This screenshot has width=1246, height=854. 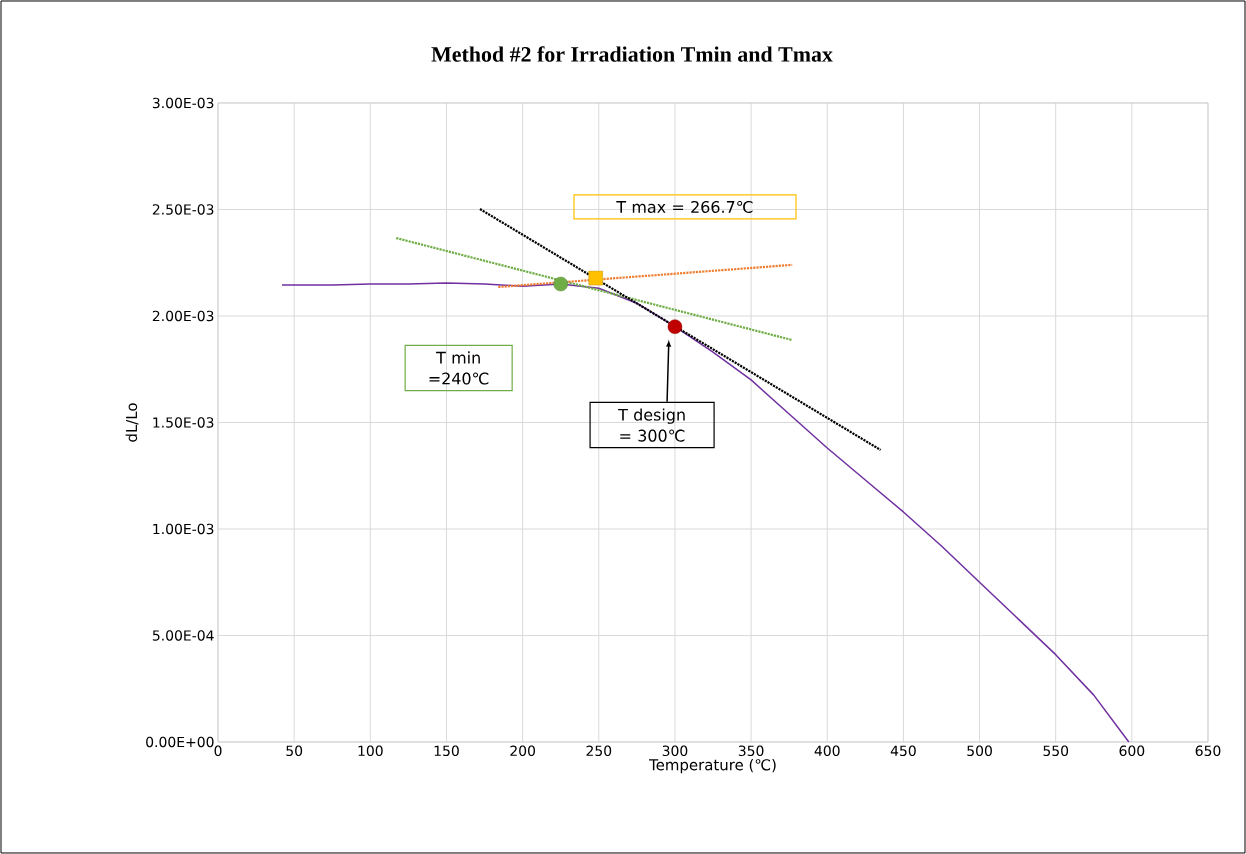 What do you see at coordinates (651, 425) in the screenshot?
I see `annotation: T design = 300℃` at bounding box center [651, 425].